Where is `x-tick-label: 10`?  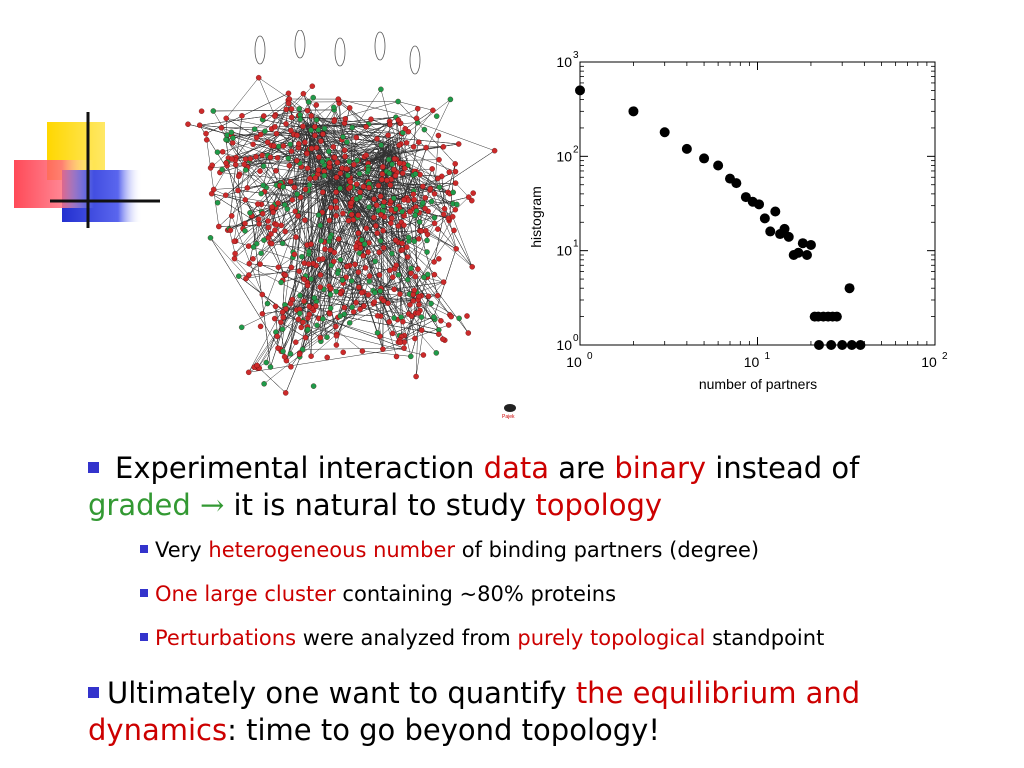
x-tick-label: 10 is located at coordinates (752, 362).